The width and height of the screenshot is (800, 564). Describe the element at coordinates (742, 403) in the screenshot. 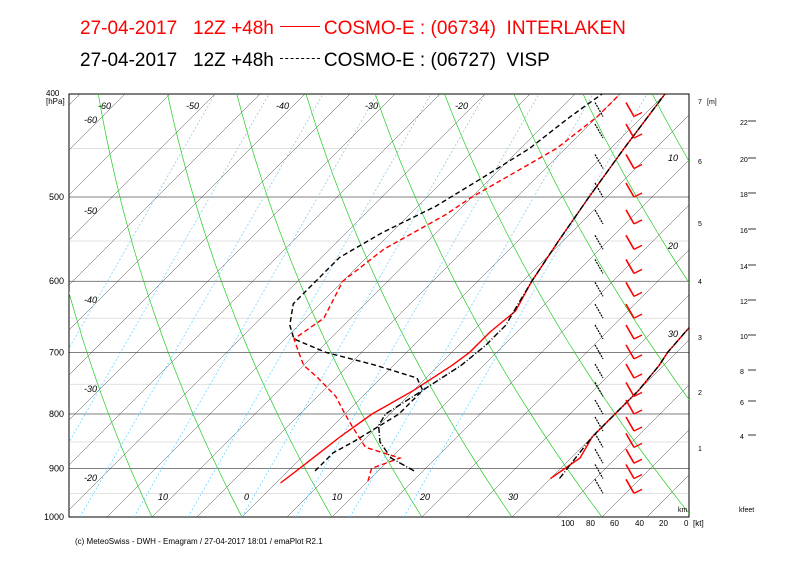

I see `feet-tick-label: 6` at that location.